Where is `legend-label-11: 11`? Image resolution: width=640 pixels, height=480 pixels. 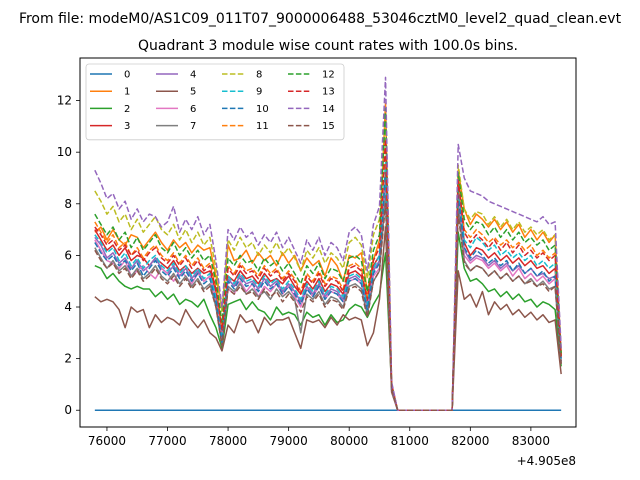 legend-label-11: 11 is located at coordinates (262, 126).